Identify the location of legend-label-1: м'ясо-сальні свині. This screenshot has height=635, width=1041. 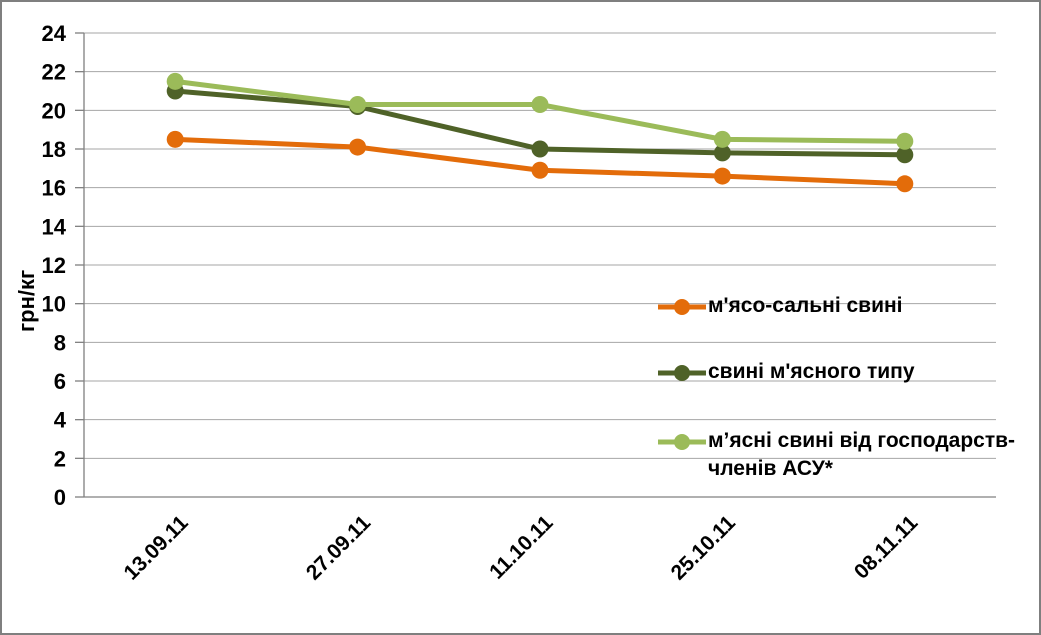
(805, 305).